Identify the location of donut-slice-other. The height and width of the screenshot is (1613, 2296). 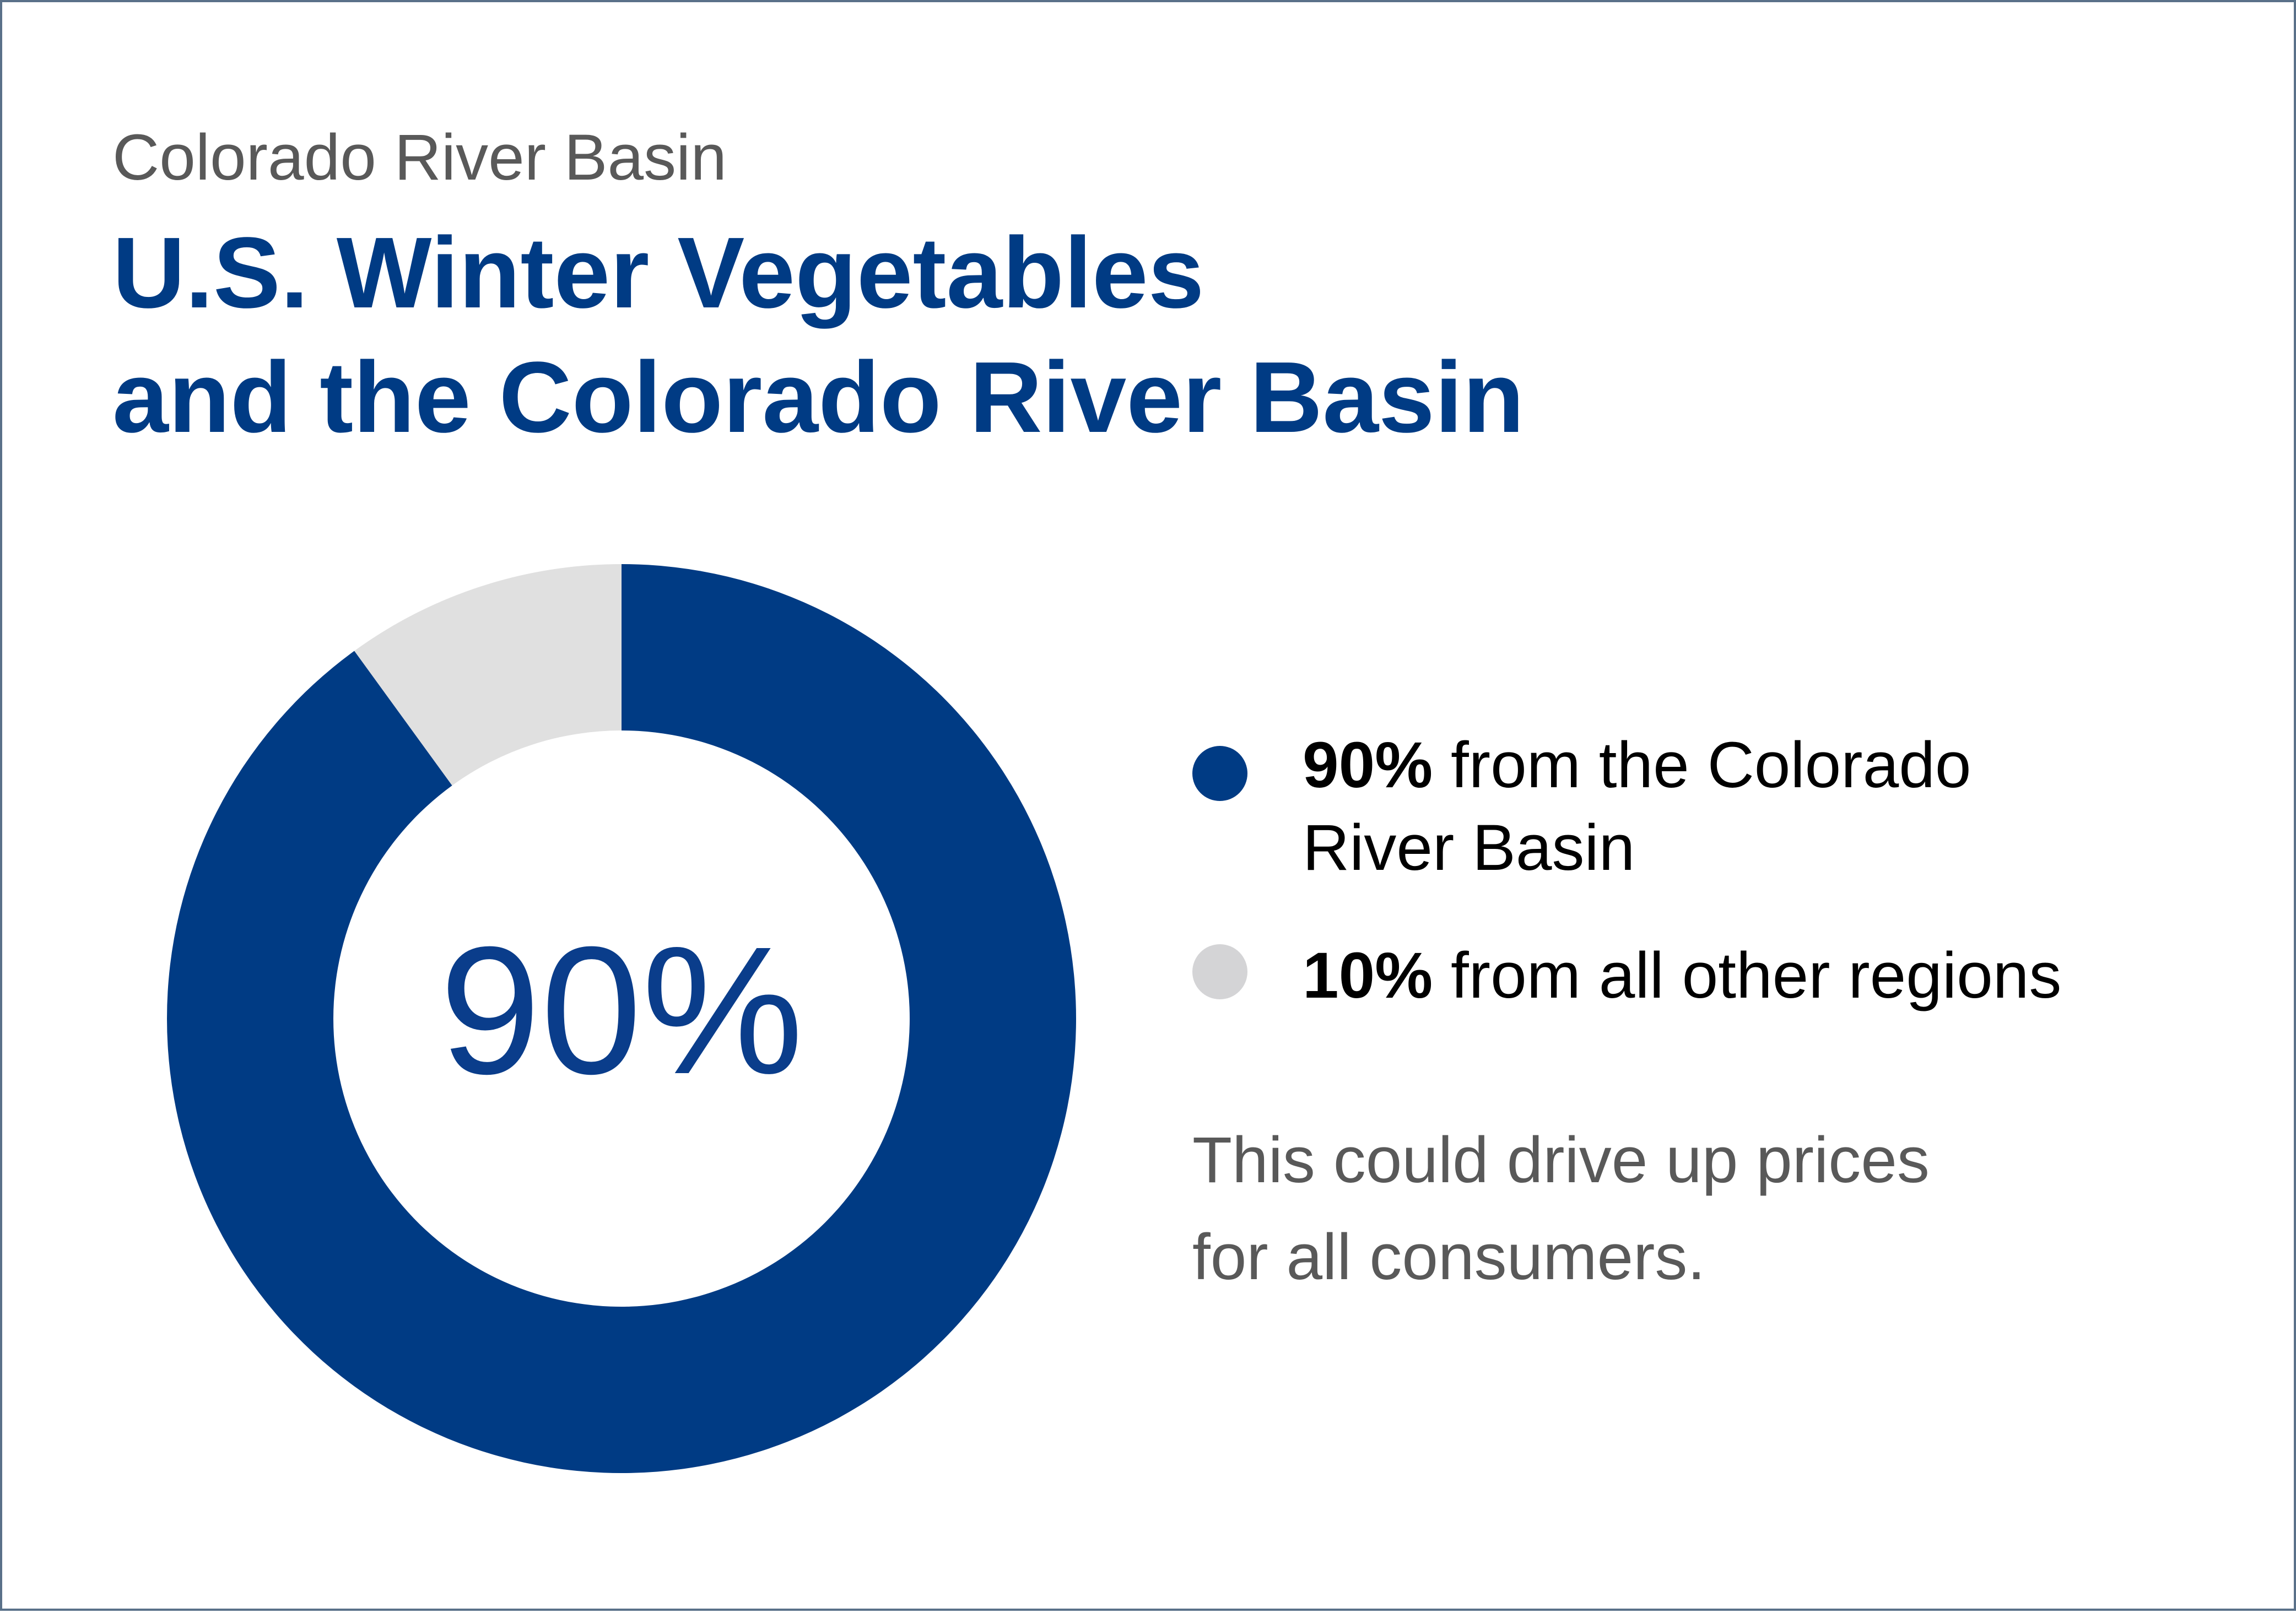
(488, 675).